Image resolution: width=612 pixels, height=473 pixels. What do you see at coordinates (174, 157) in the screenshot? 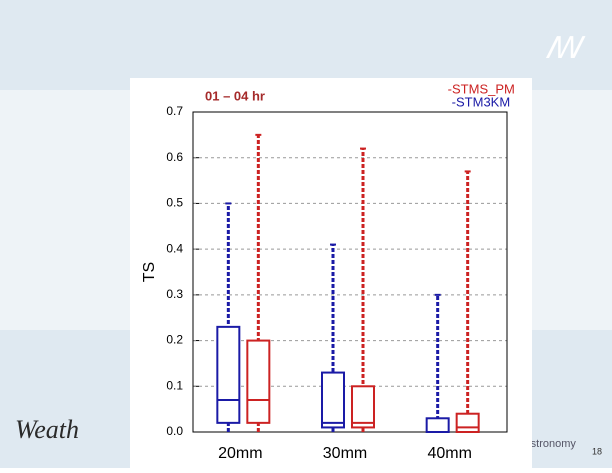
I see `y-tick-label: 0.6` at bounding box center [174, 157].